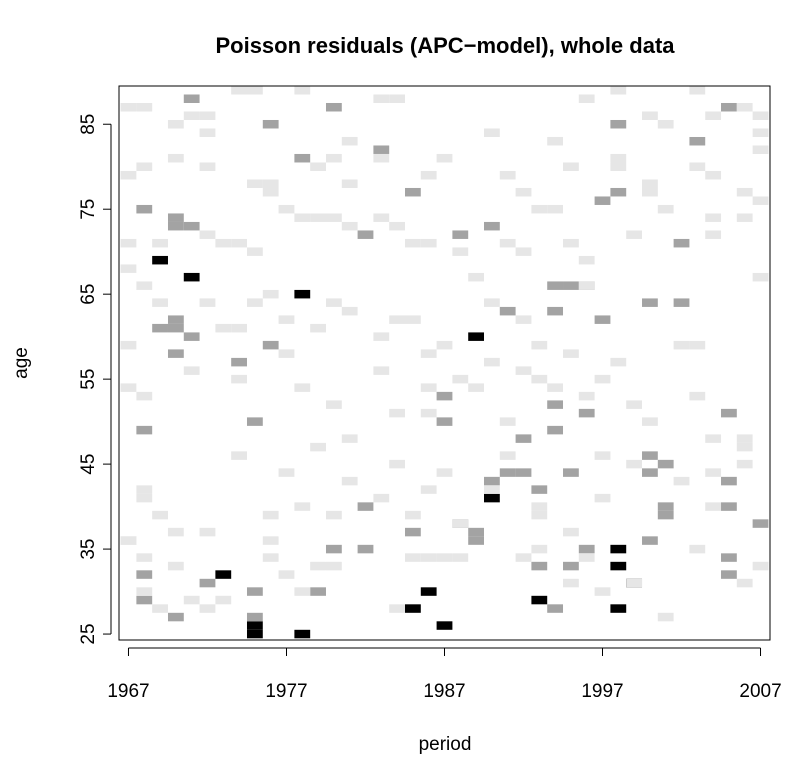  What do you see at coordinates (286, 691) in the screenshot?
I see `x-tick-label: 1977` at bounding box center [286, 691].